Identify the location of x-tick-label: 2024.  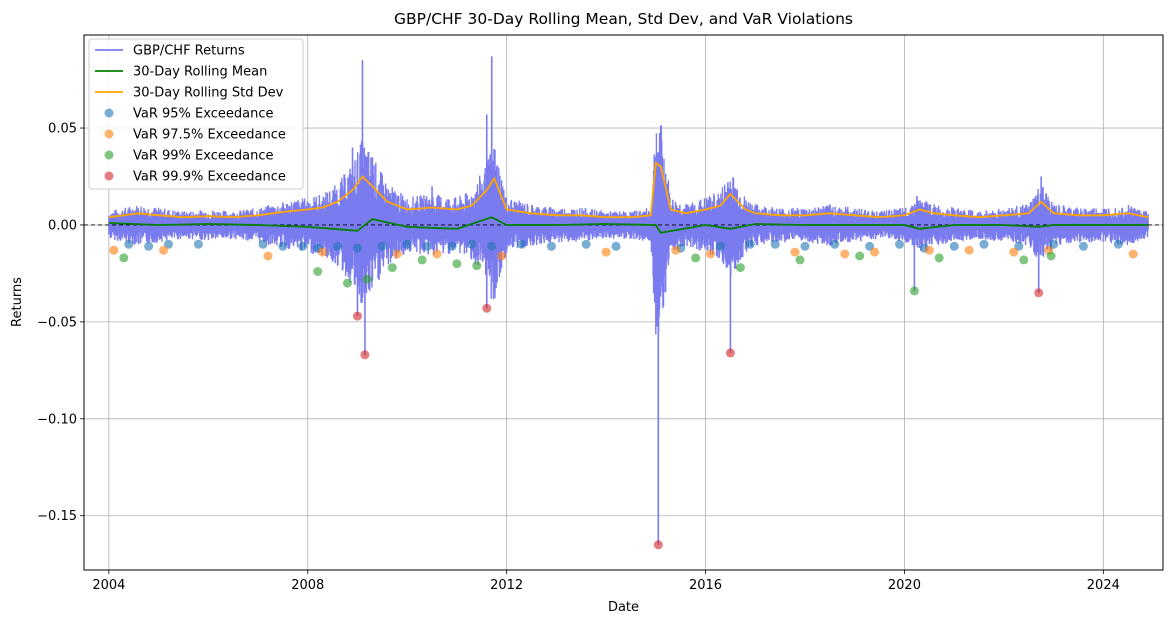
(1103, 585).